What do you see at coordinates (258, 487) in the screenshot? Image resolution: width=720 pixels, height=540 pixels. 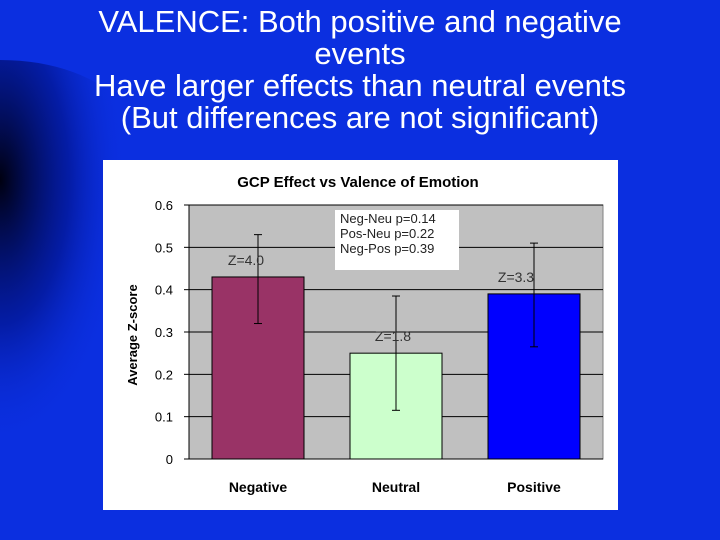 I see `x-tick-label: Negative` at bounding box center [258, 487].